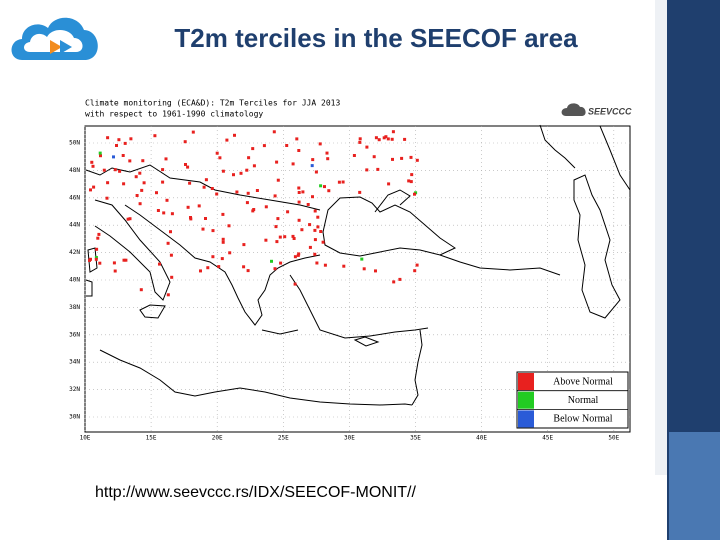  Describe the element at coordinates (613, 438) in the screenshot. I see `lon-label: 50E` at that location.